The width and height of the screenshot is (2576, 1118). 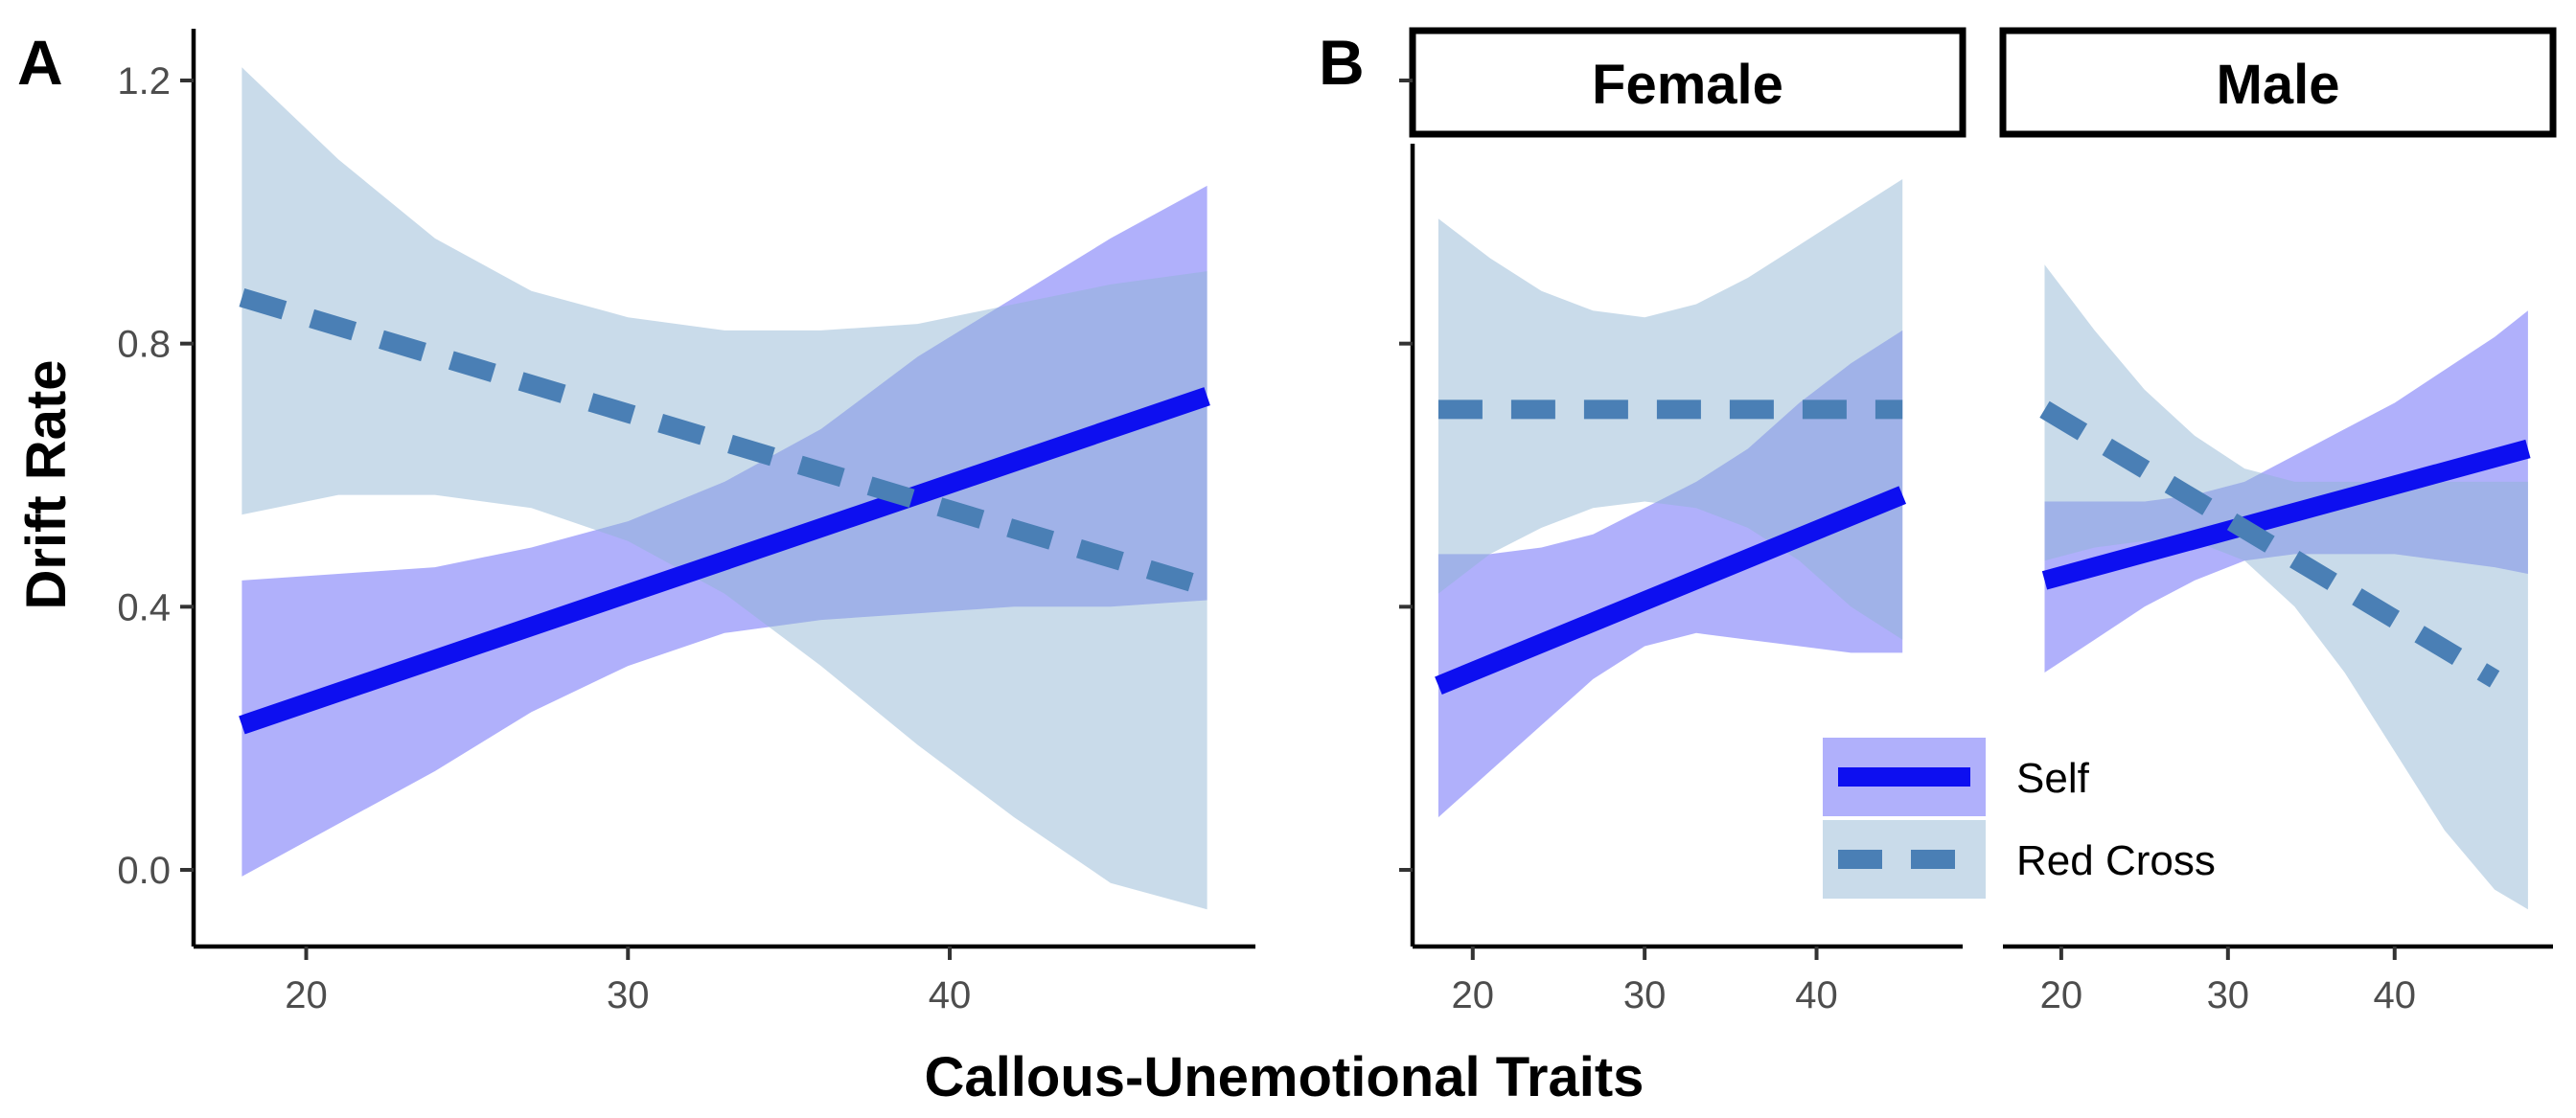 What do you see at coordinates (46, 484) in the screenshot?
I see `y-axis-title: Drift Rate` at bounding box center [46, 484].